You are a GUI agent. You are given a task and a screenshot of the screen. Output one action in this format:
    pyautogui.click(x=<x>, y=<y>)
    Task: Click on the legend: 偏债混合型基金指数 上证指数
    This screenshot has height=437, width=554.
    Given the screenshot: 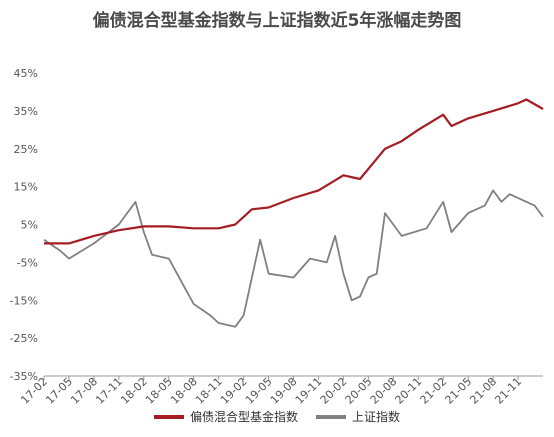 What is the action you would take?
    pyautogui.click(x=277, y=416)
    